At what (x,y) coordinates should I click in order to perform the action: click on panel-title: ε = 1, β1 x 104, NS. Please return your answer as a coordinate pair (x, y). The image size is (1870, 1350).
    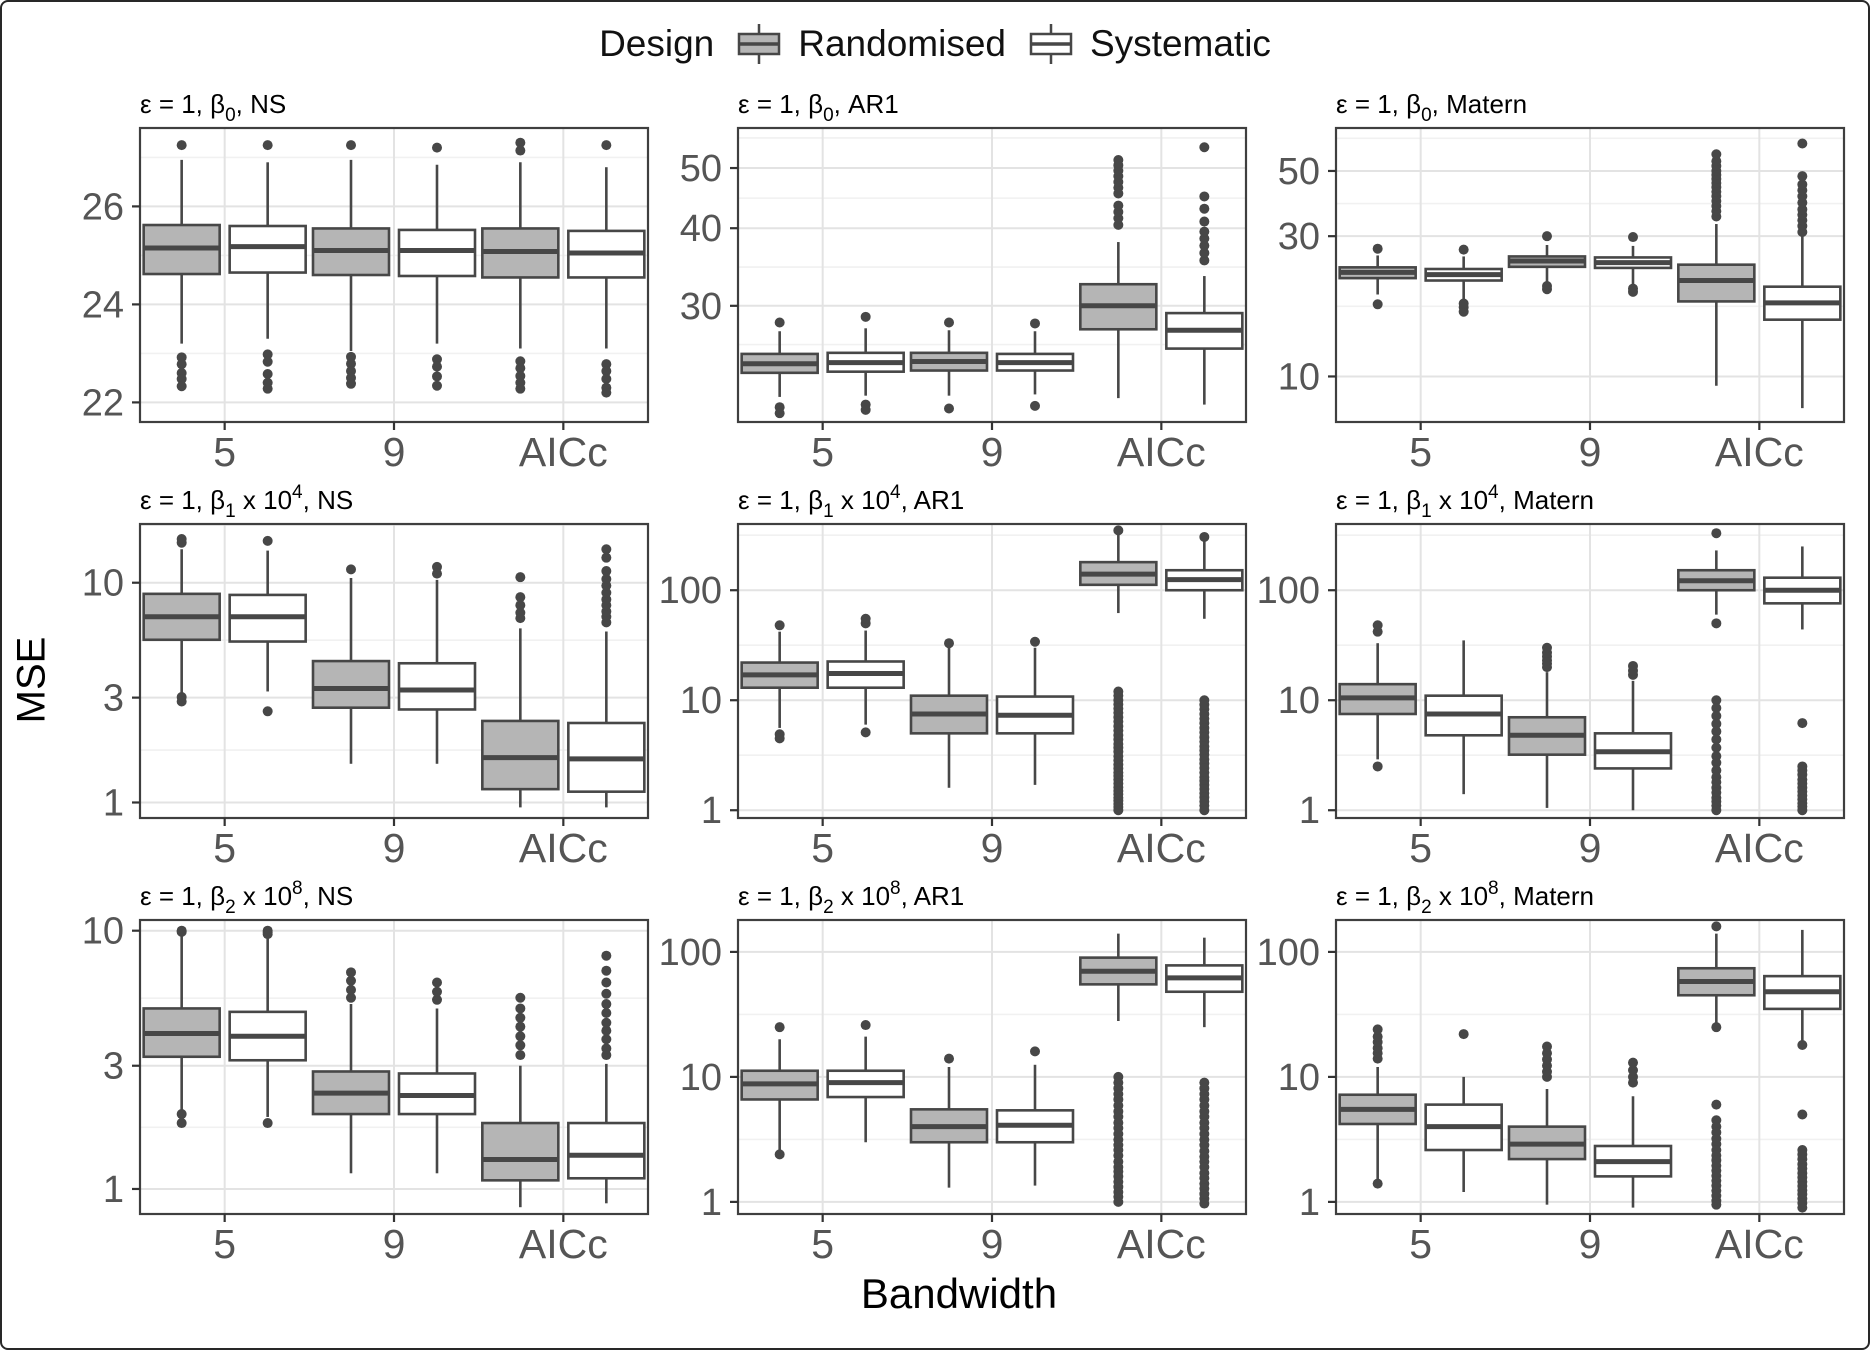
    Looking at the image, I should click on (246, 502).